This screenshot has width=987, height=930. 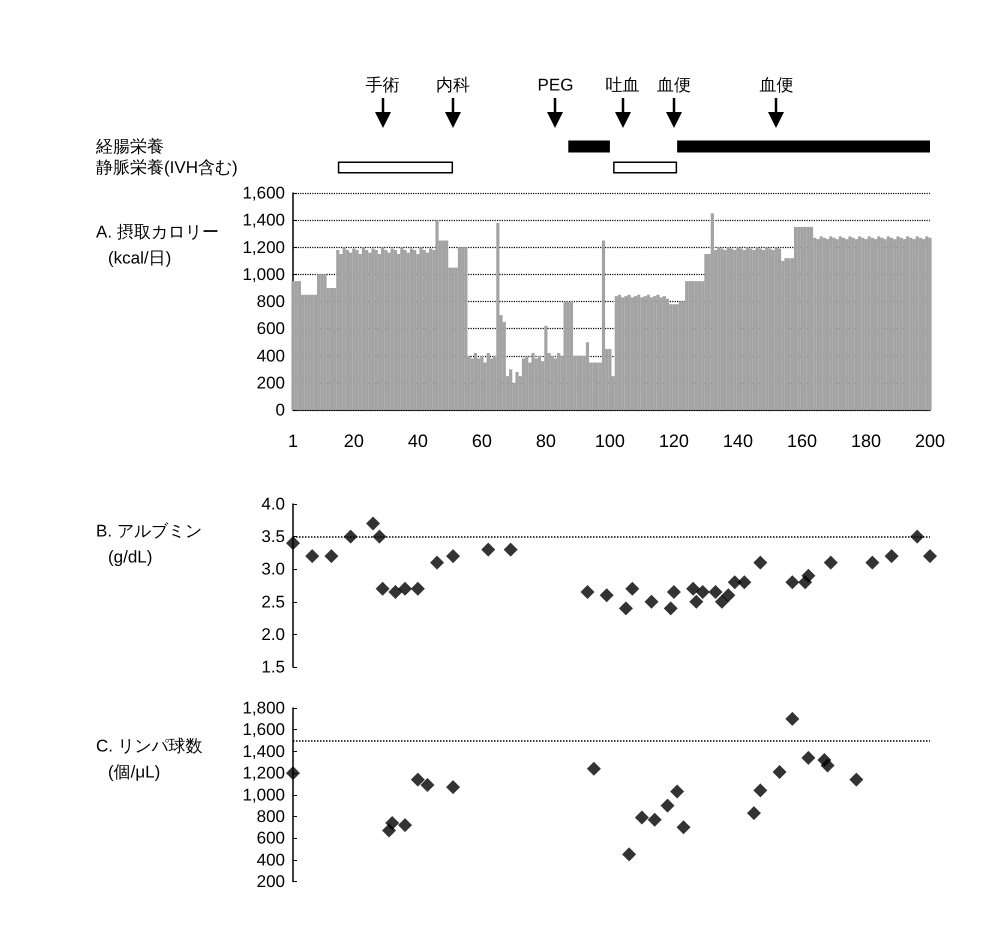 What do you see at coordinates (263, 708) in the screenshot?
I see `y-tick-label: 1,800` at bounding box center [263, 708].